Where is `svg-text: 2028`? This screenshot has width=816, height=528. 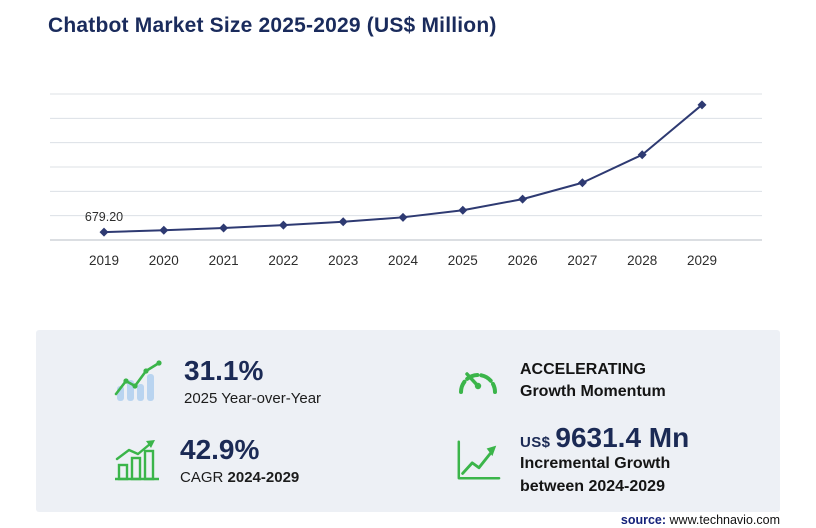
svg-text: 2028 is located at coordinates (642, 260).